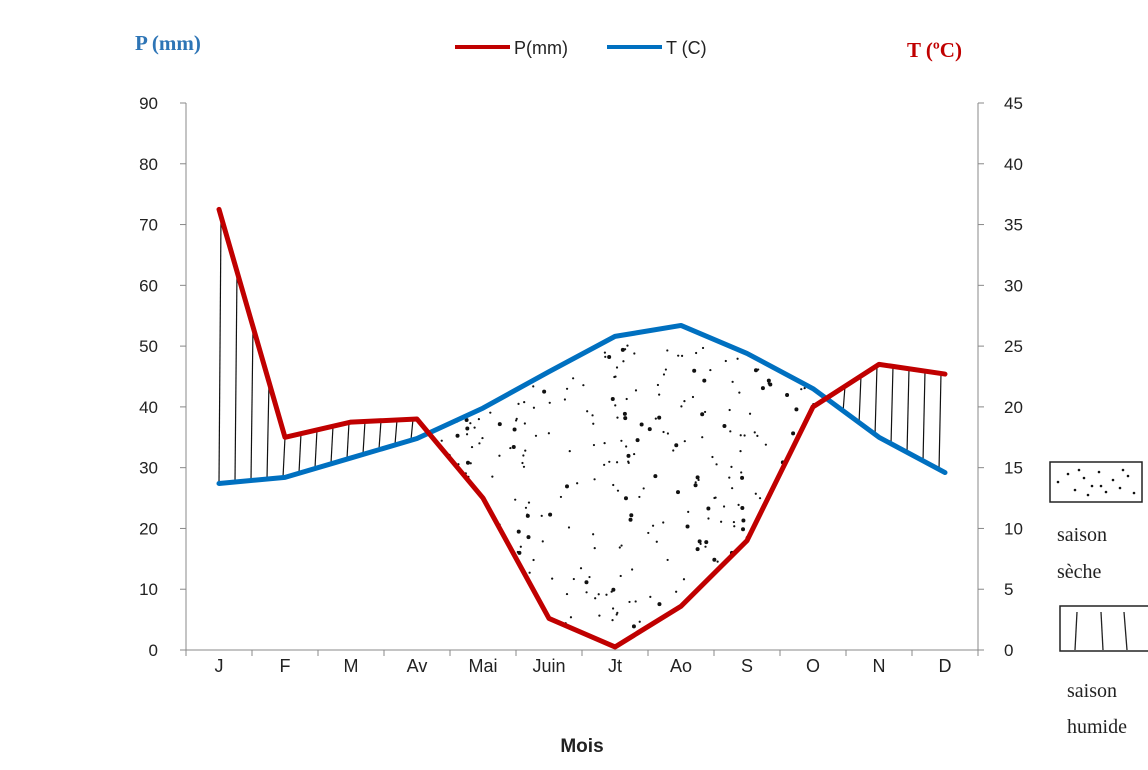  What do you see at coordinates (1096, 482) in the screenshot?
I see `key-dry-swatch` at bounding box center [1096, 482].